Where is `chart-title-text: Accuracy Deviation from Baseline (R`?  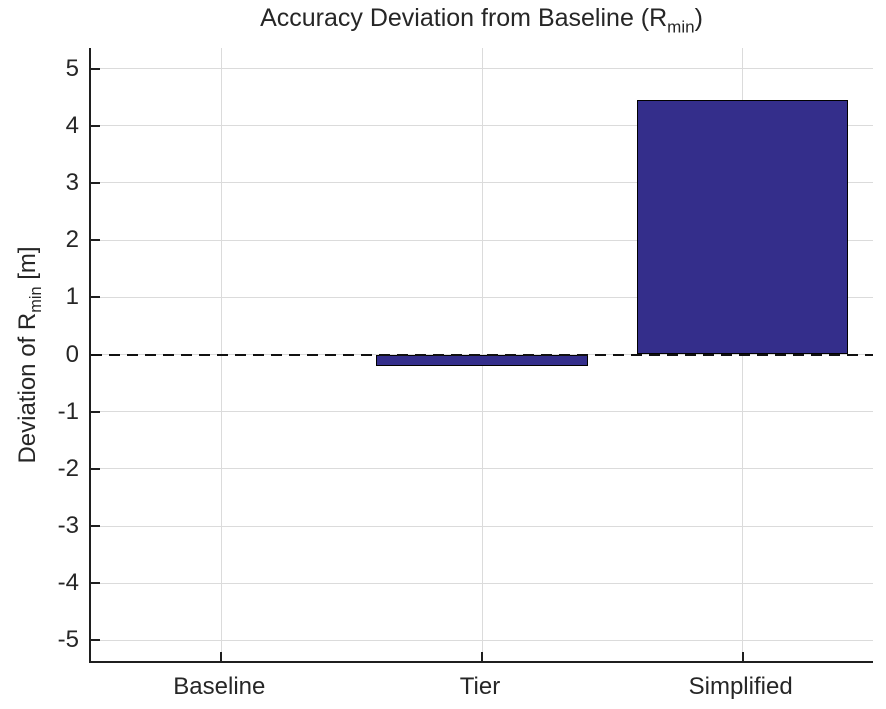
chart-title-text: Accuracy Deviation from Baseline (R is located at coordinates (464, 18).